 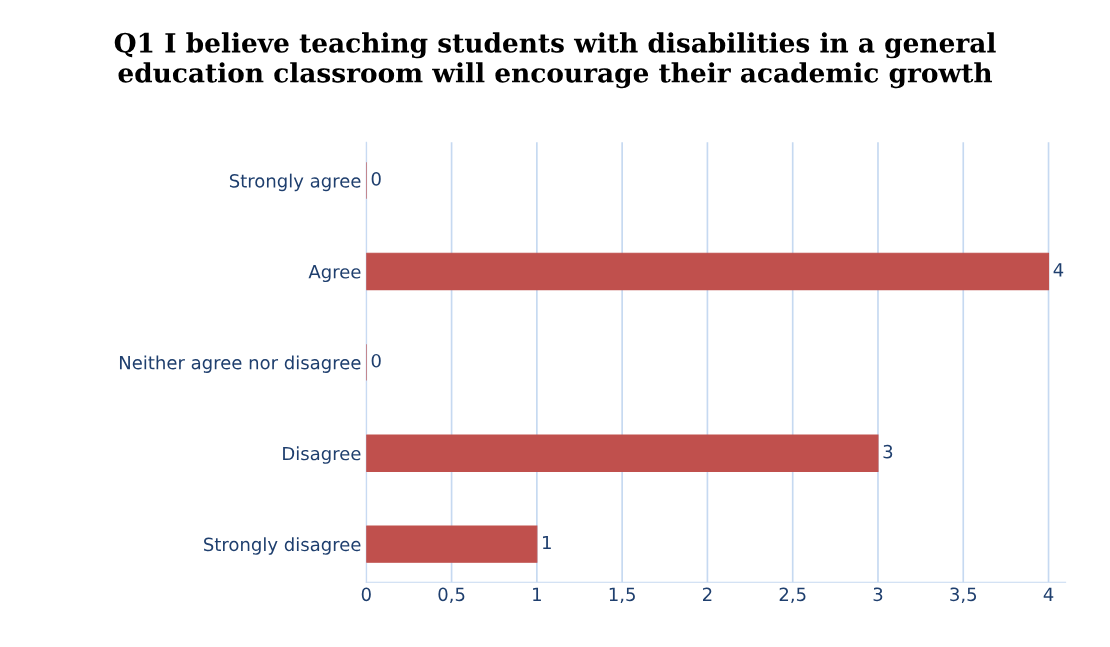 I want to click on x-tick-label: 3, so click(x=878, y=594).